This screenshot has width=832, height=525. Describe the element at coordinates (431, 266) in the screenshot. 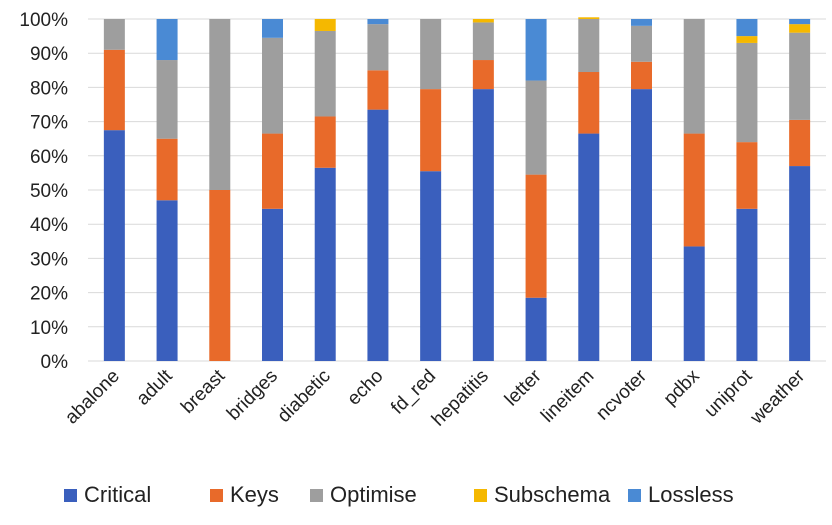

I see `bar-segment-critical-fd-red` at that location.